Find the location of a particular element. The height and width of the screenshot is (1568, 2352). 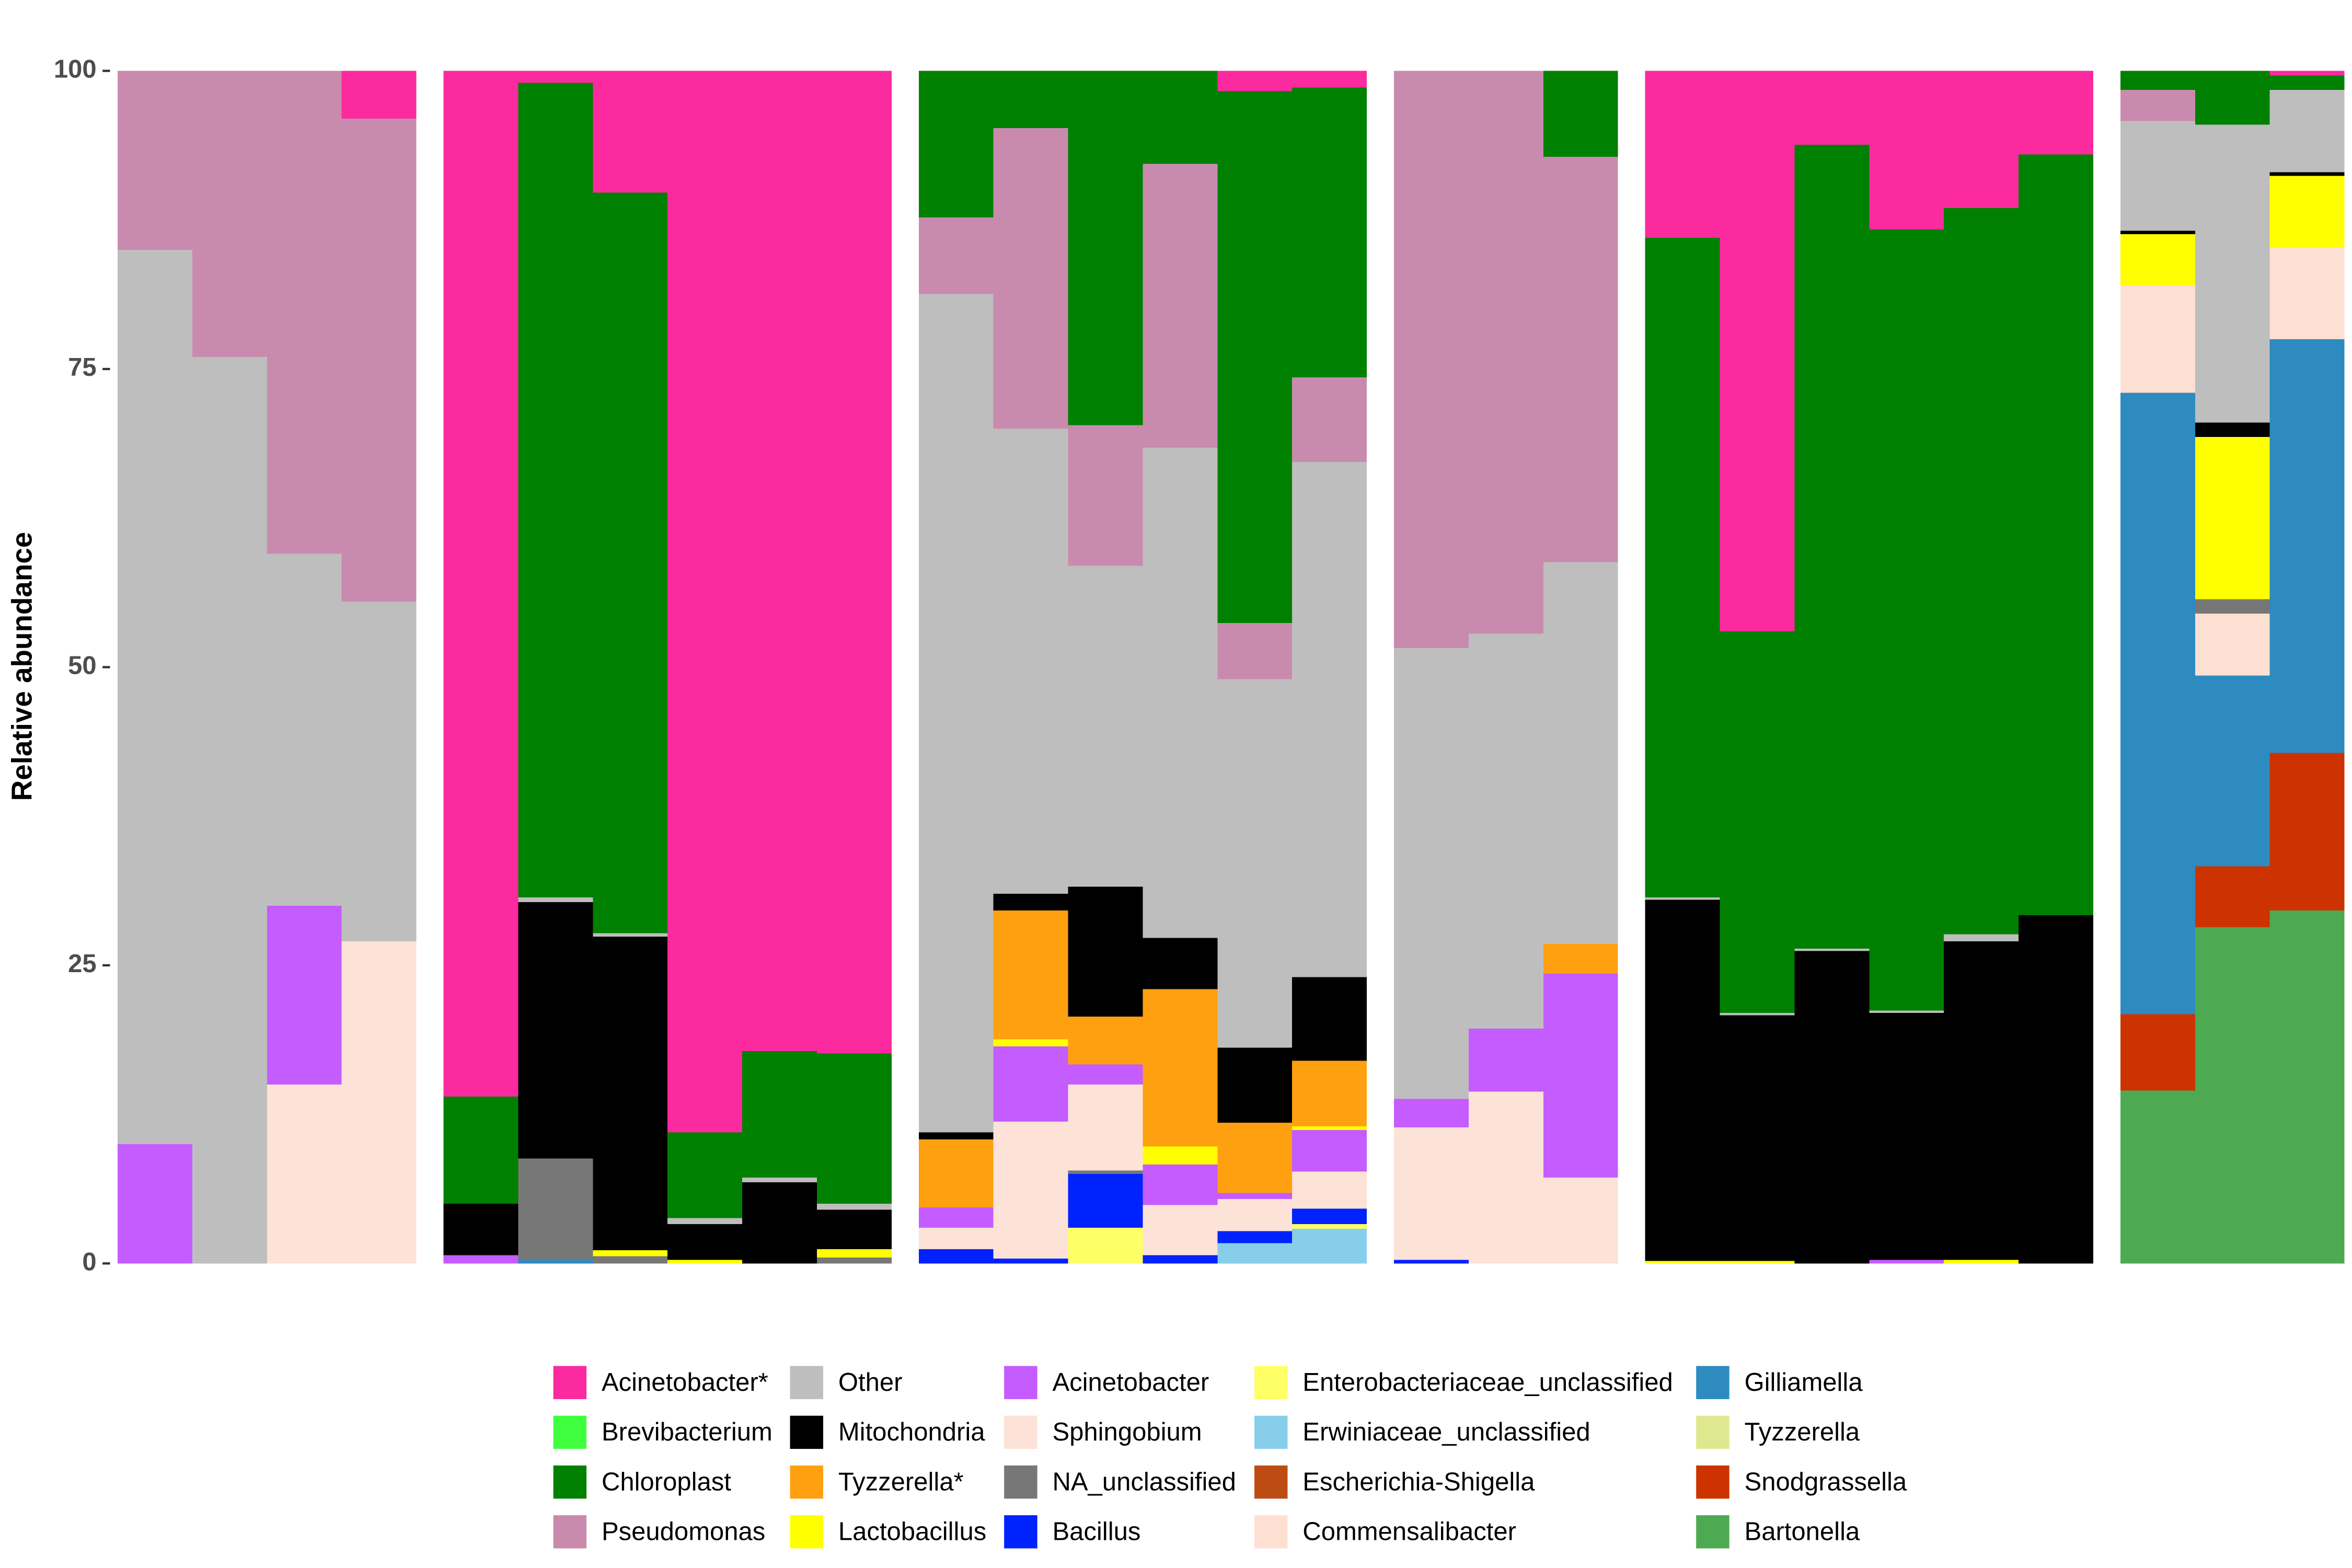

legend-label: Bacillus is located at coordinates (1096, 1532).